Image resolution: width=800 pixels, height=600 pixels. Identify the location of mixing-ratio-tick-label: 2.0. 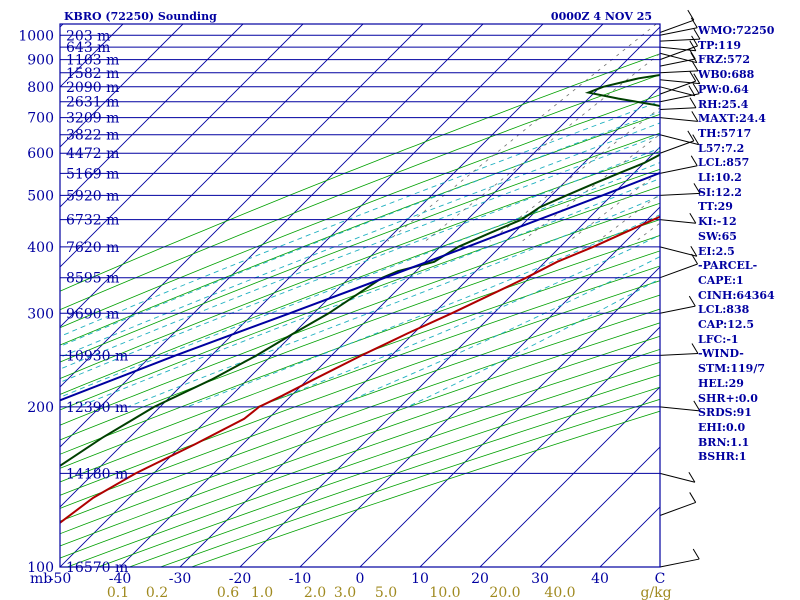
(315, 592).